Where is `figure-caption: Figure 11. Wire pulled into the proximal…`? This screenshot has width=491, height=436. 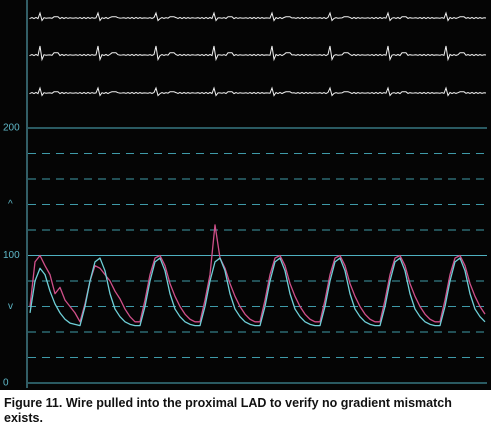 figure-caption: Figure 11. Wire pulled into the proximal… is located at coordinates (228, 410).